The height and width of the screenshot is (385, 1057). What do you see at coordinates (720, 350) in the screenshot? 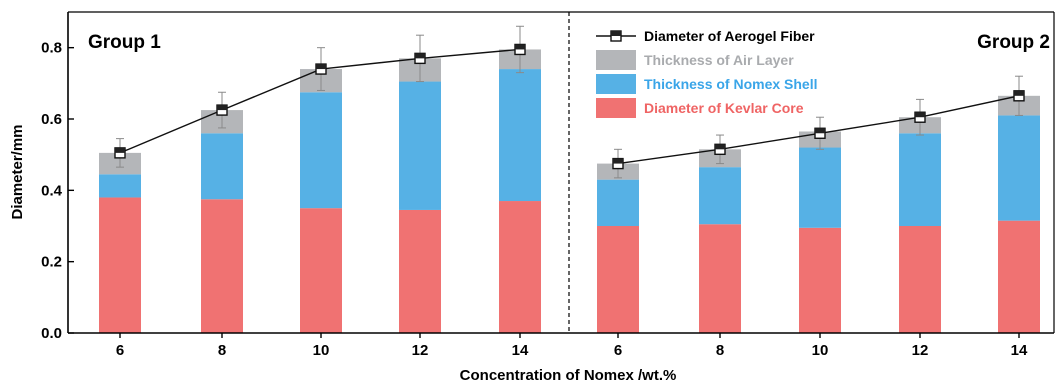
I see `x-tick-label-group-2-2: 8` at bounding box center [720, 350].